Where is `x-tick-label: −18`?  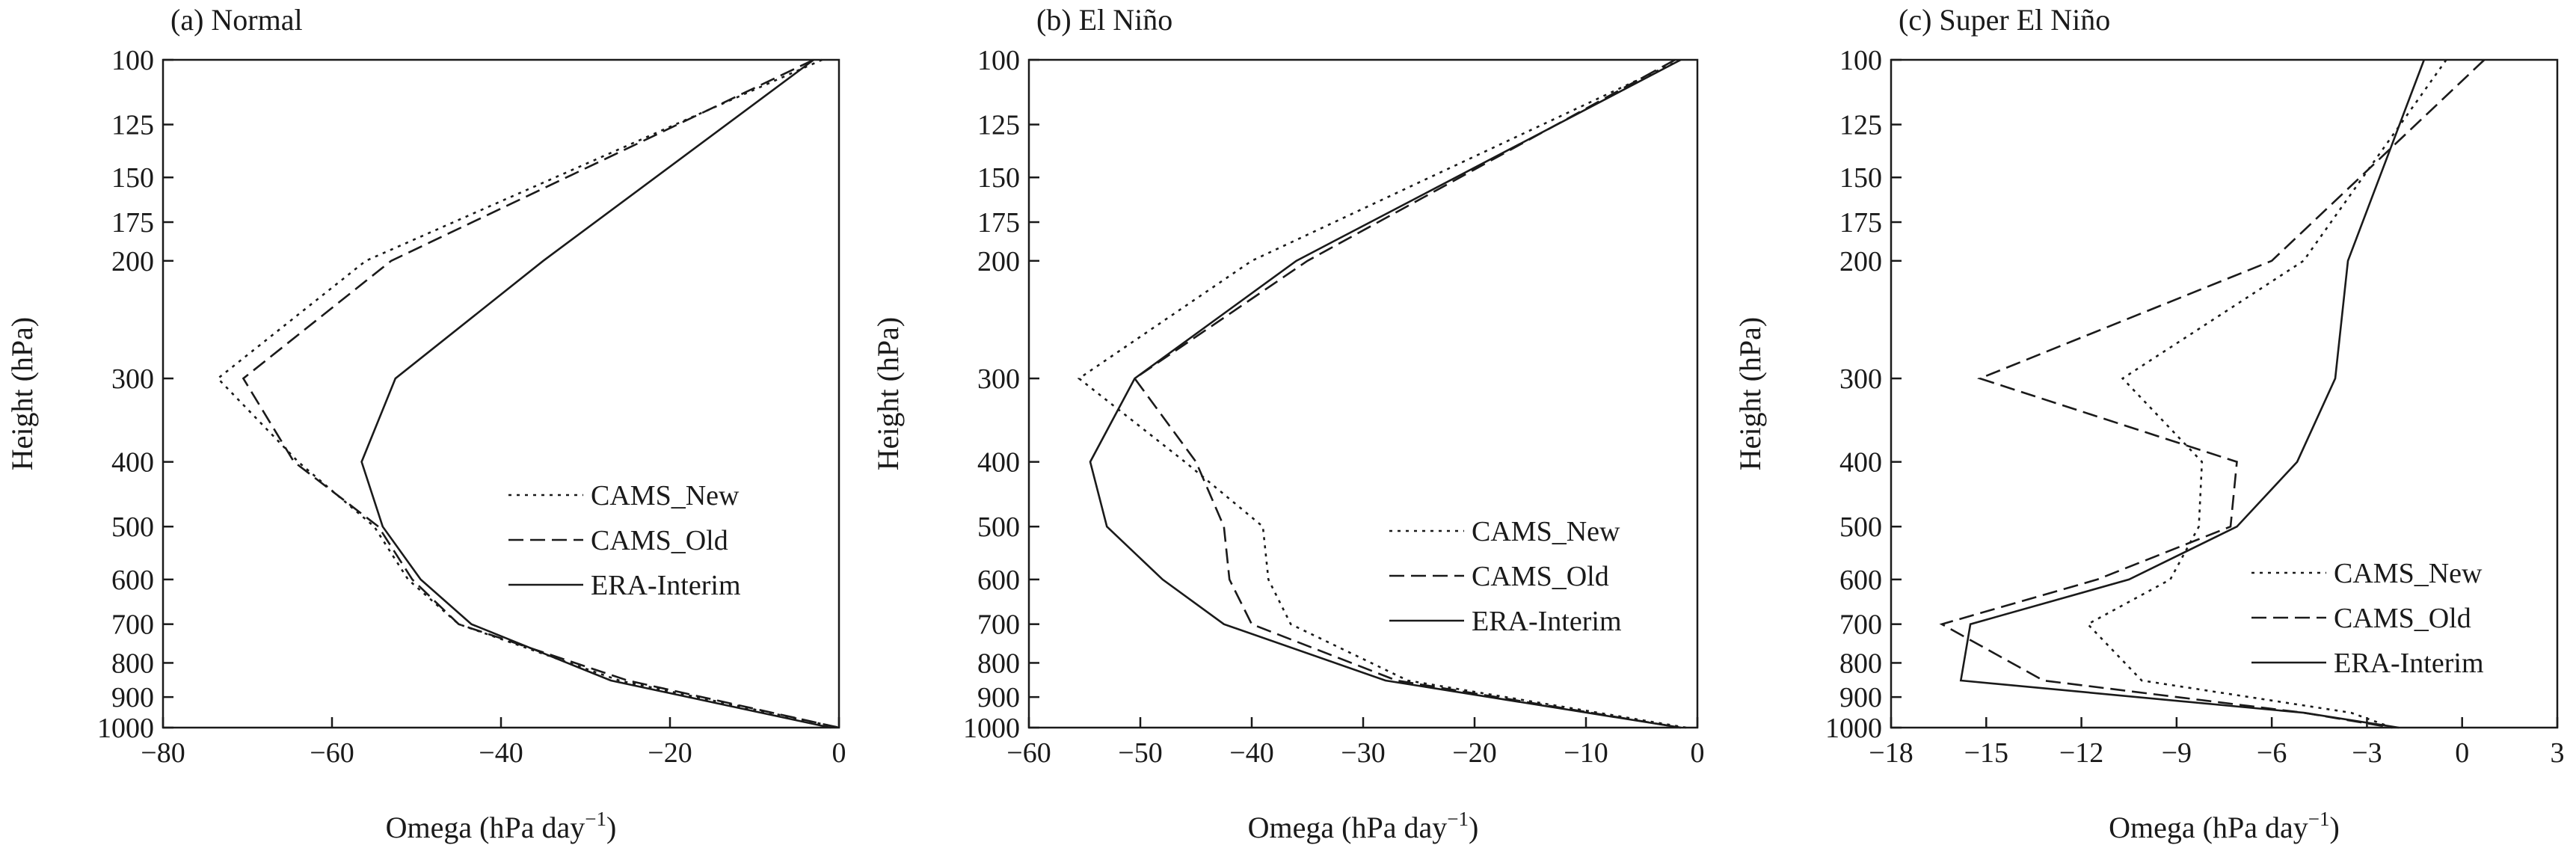 x-tick-label: −18 is located at coordinates (1891, 753).